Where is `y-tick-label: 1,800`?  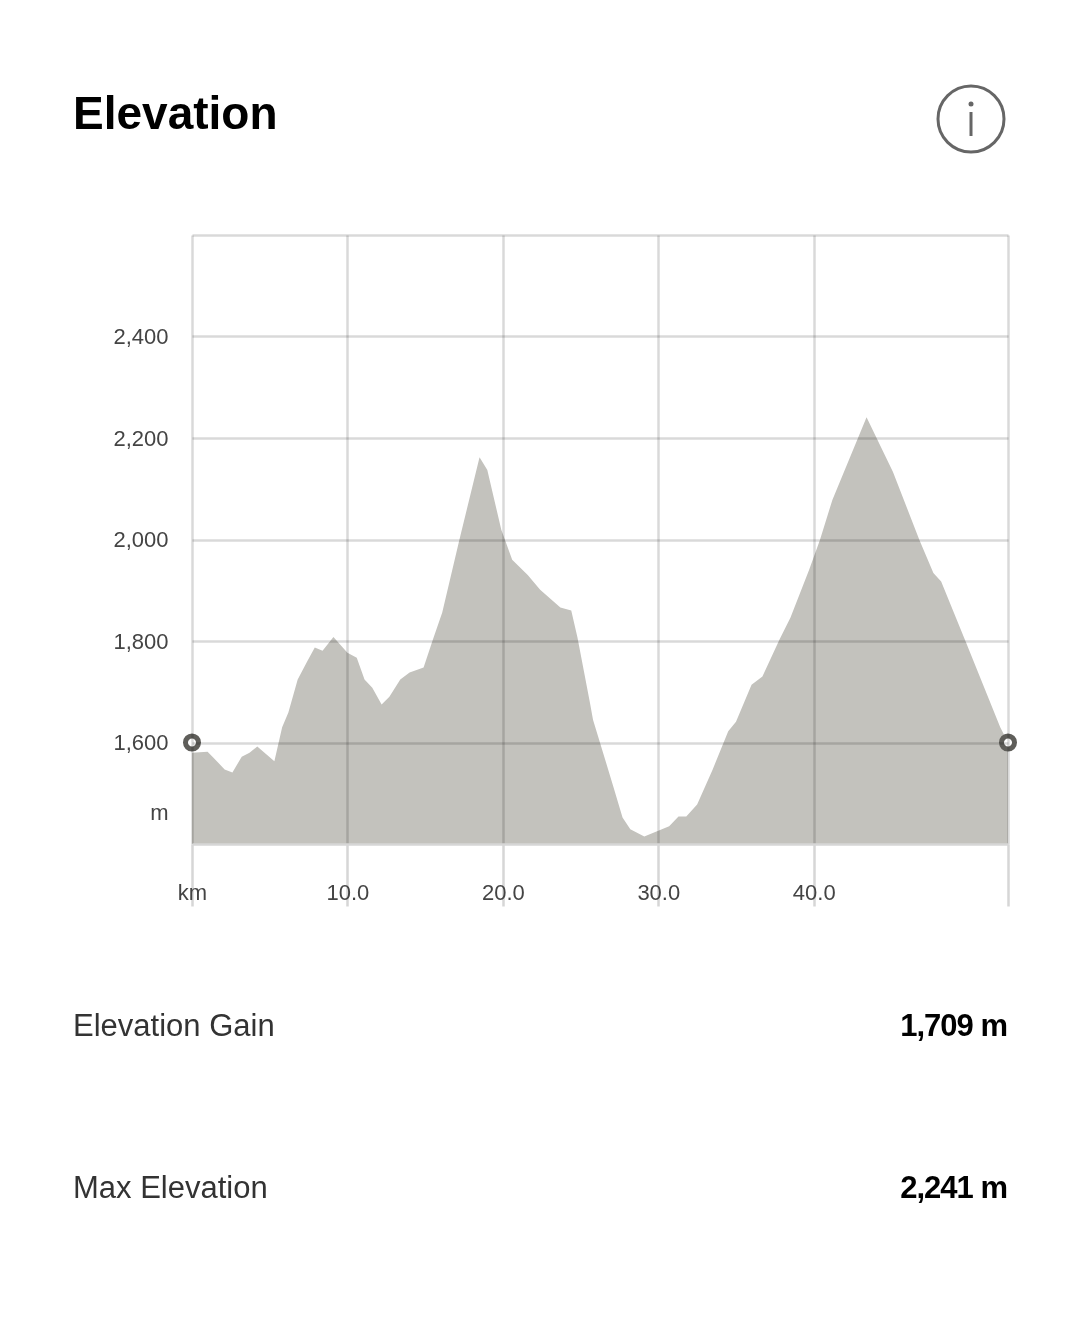
y-tick-label: 1,800 is located at coordinates (141, 641).